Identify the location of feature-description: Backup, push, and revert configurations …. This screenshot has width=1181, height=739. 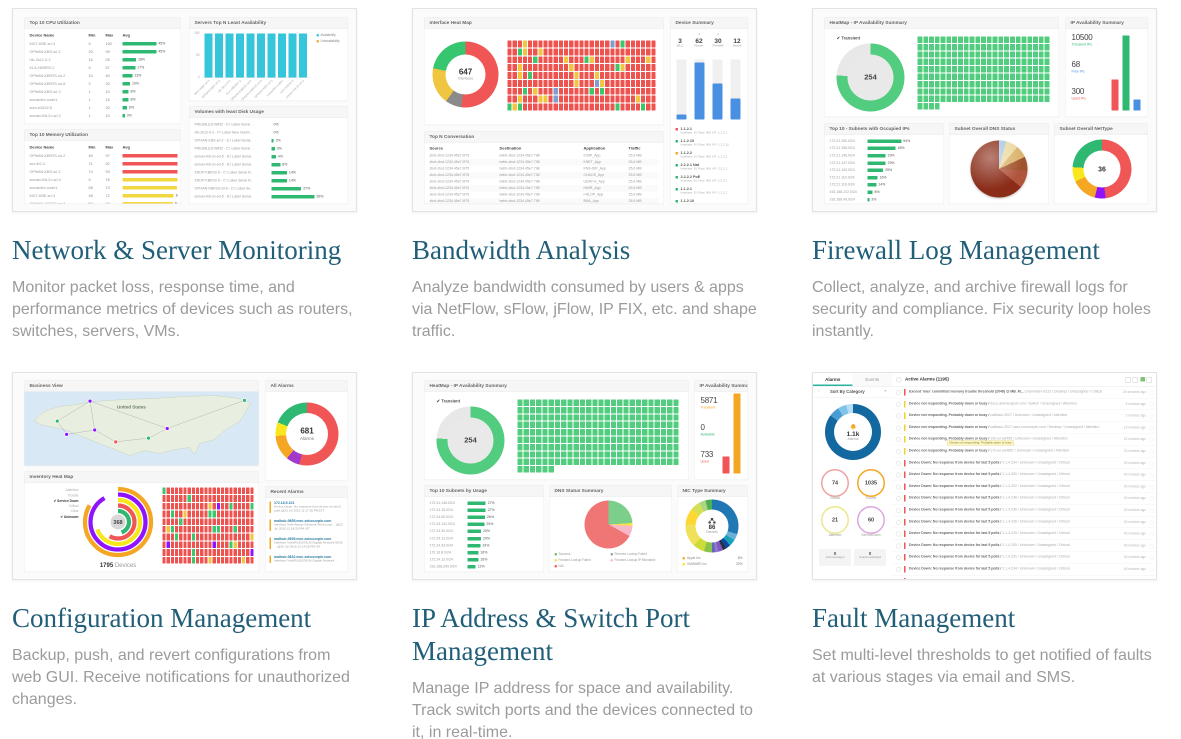
(181, 677).